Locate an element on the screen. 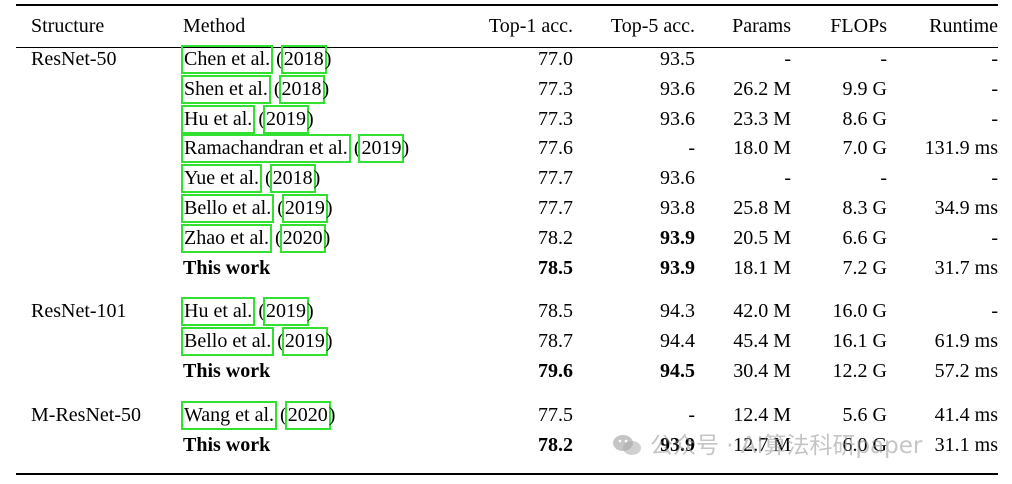  cell-top1: 77.5 is located at coordinates (555, 414).